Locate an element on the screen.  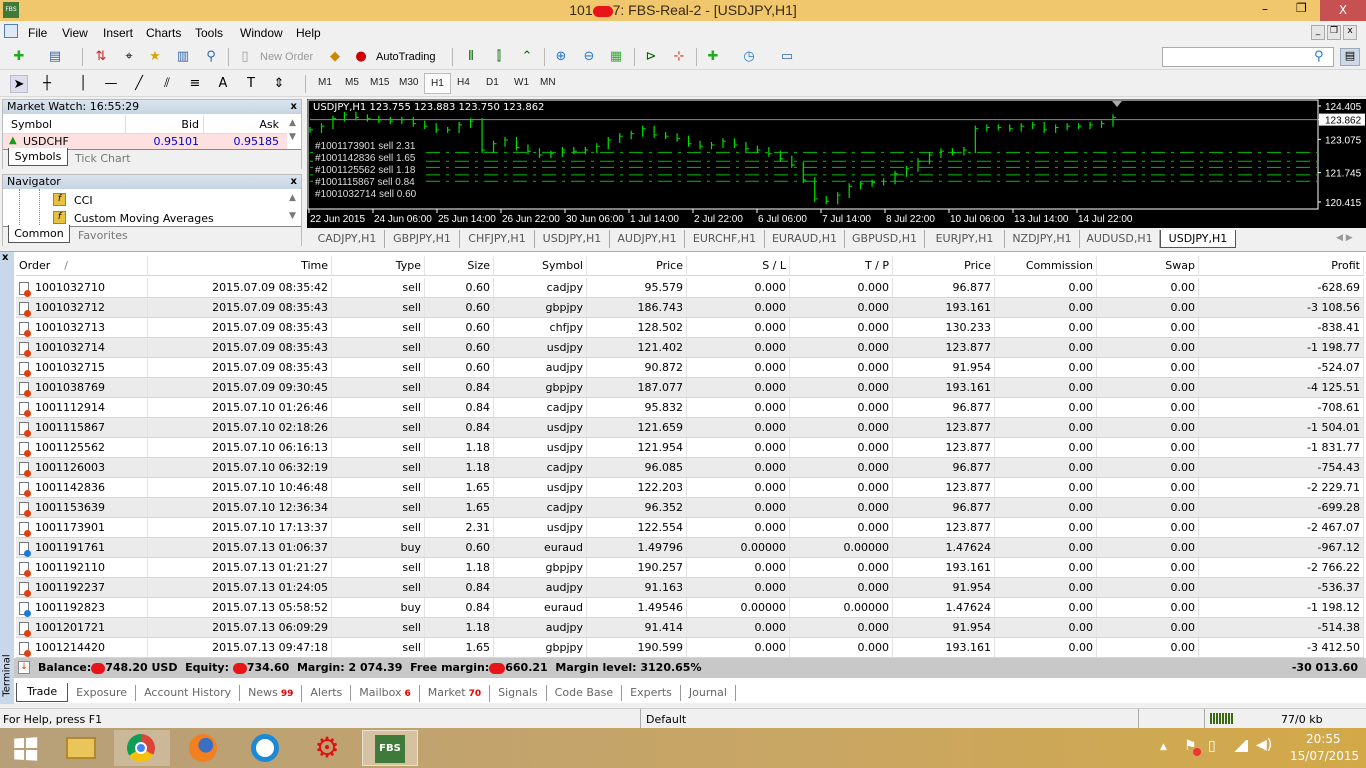
menu-tools: Tools is located at coordinates (209, 33).